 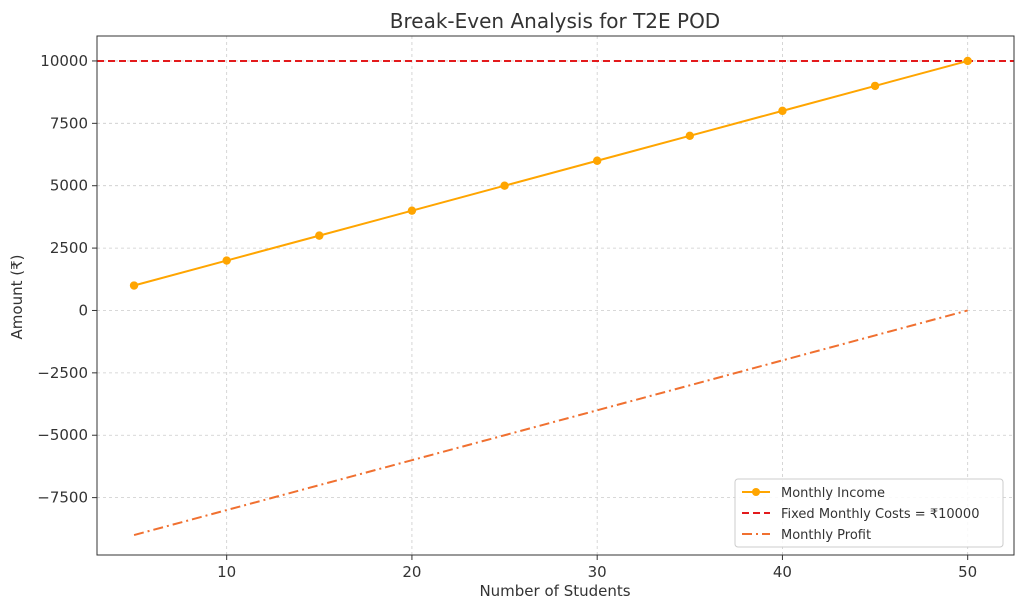 I want to click on x-tick-label: 10, so click(x=226, y=572).